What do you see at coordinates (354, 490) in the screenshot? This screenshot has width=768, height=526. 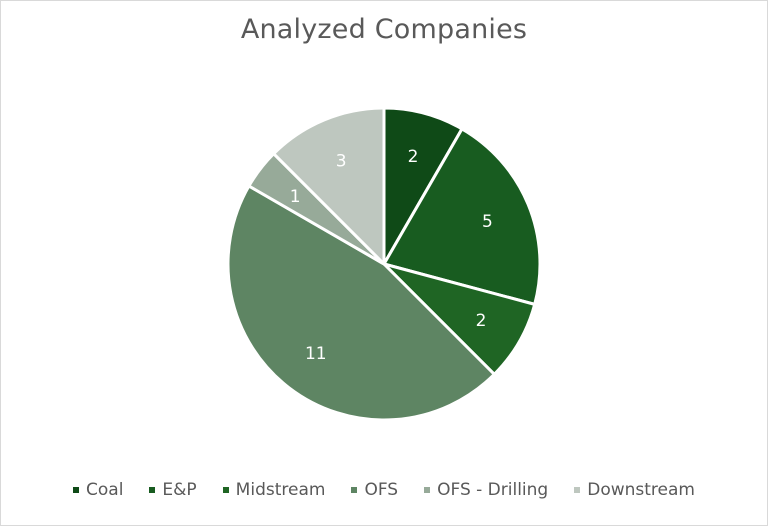 I see `legend-swatch-ofs` at bounding box center [354, 490].